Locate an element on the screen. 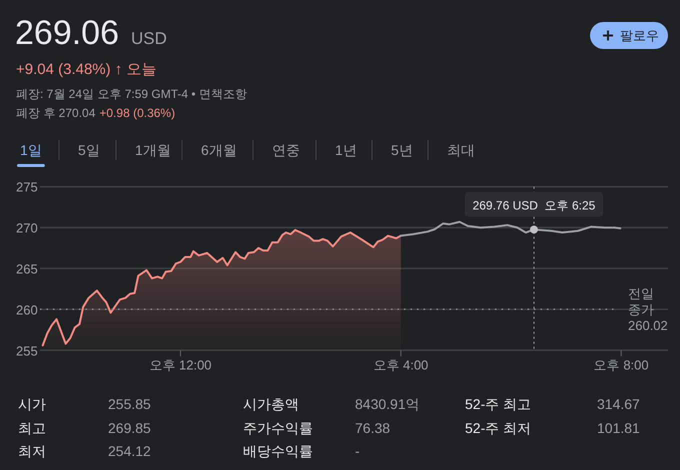  ref-line-label: 전일 종가 260.02 is located at coordinates (648, 310).